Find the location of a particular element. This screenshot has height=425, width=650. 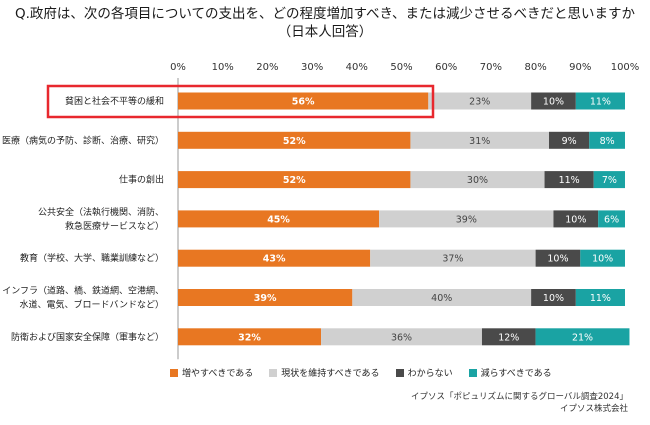

highlight-box is located at coordinates (240, 101).